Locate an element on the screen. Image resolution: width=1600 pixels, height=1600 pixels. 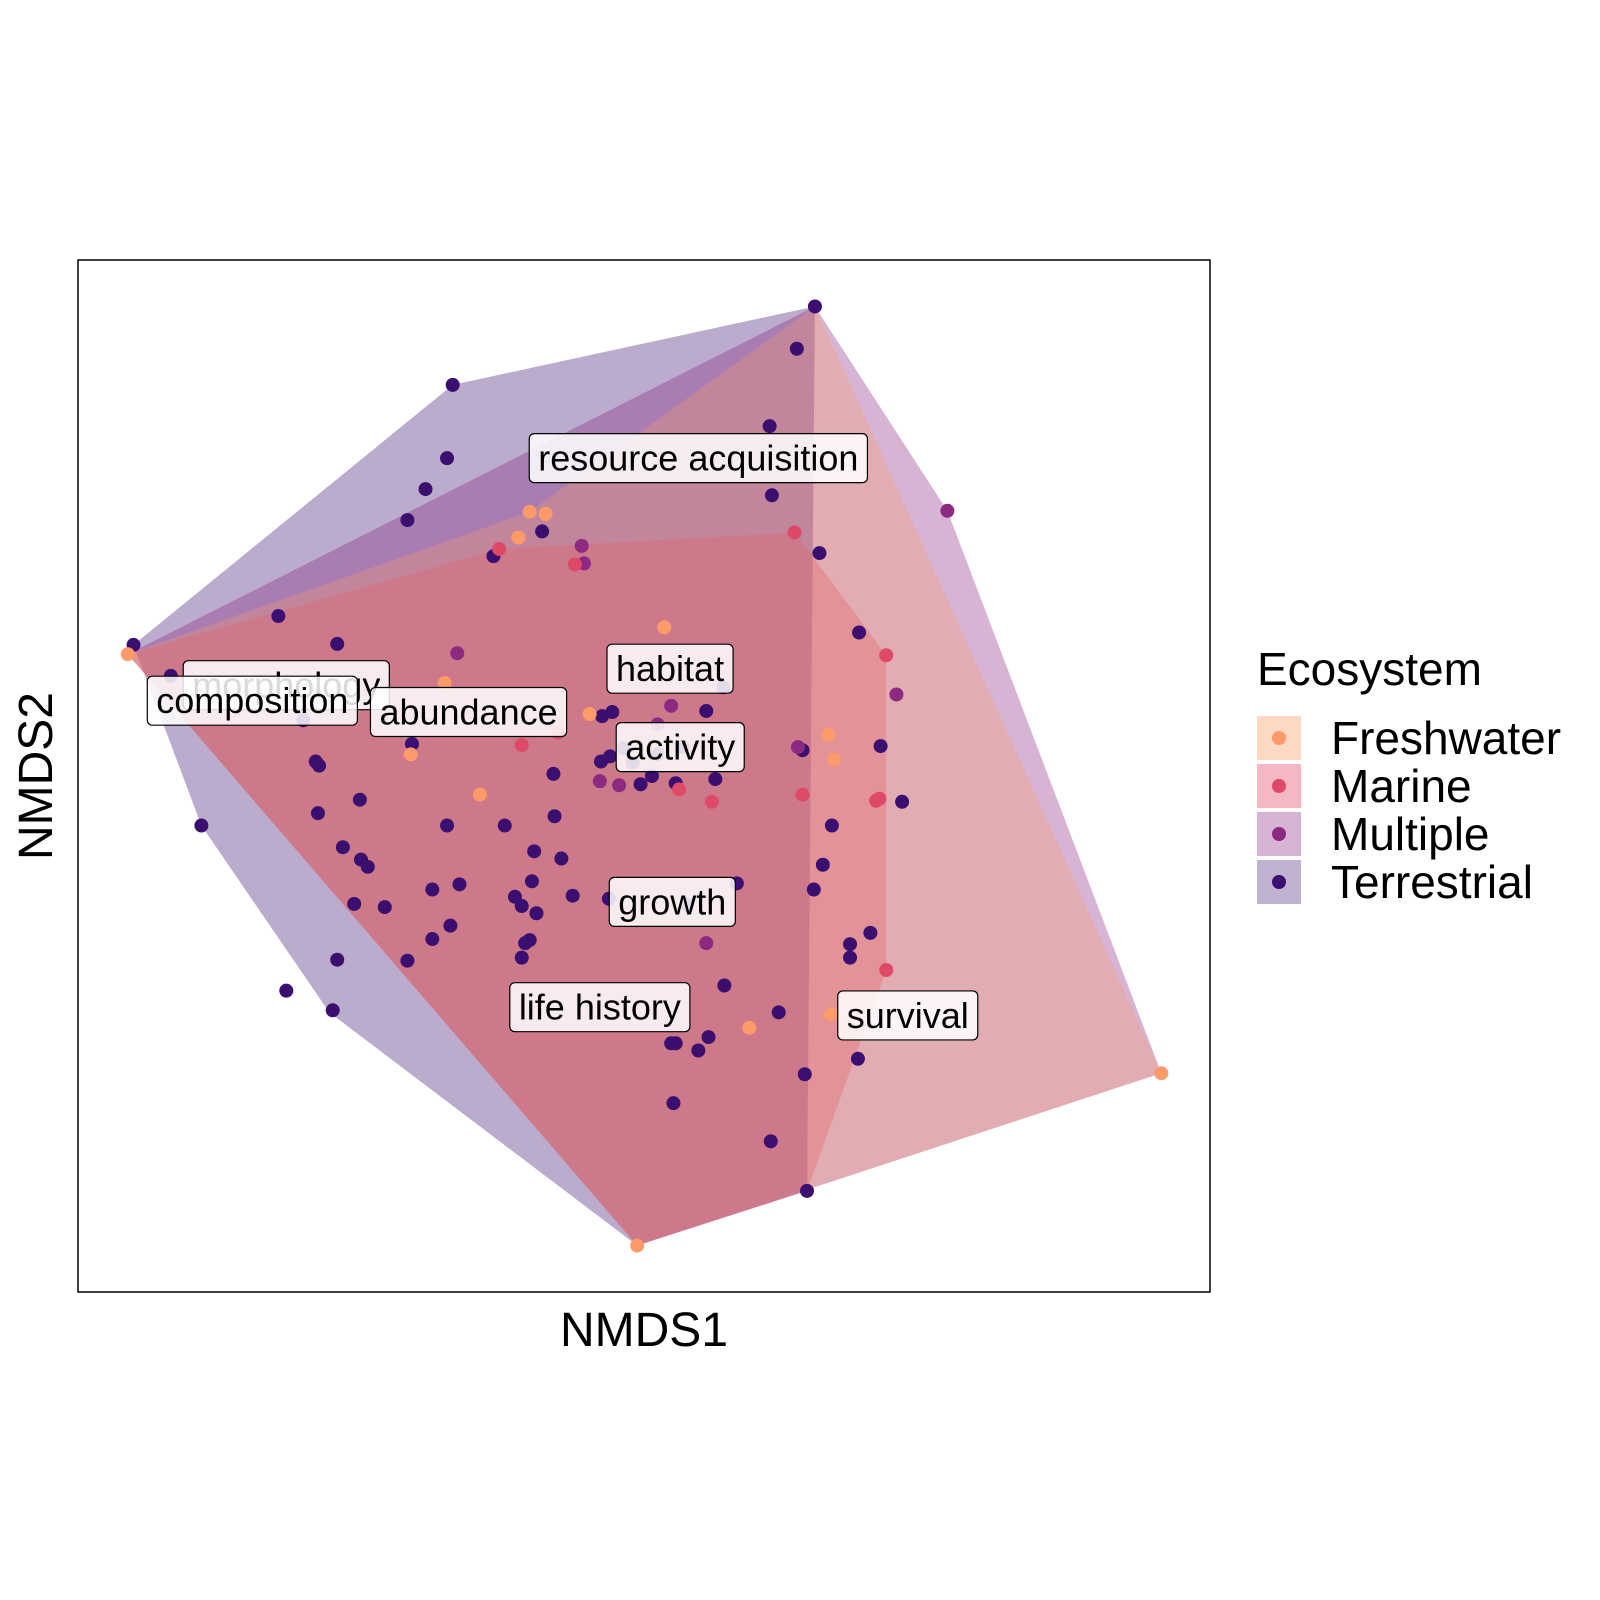
legend-label-marine: Marine is located at coordinates (1401, 786).